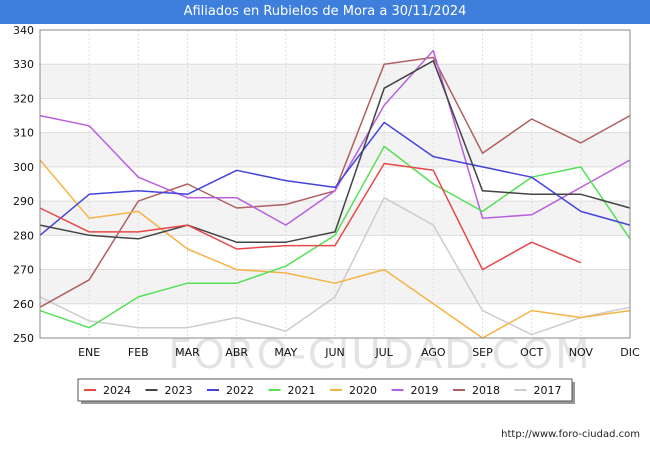 This screenshot has width=650, height=450. I want to click on y-tick-label: 330, so click(23, 64).